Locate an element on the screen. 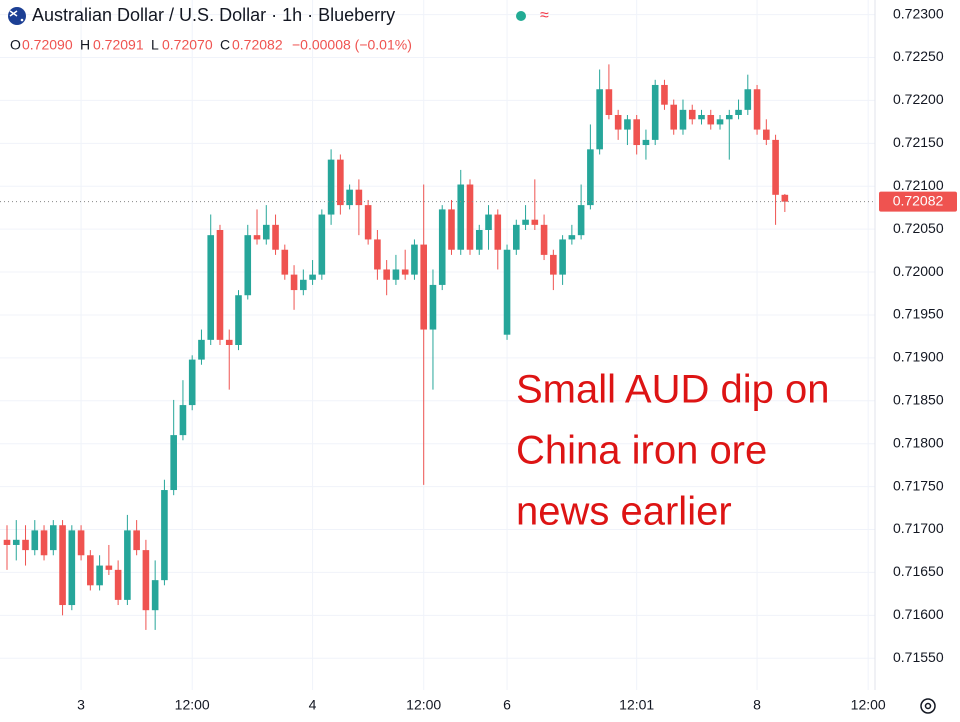 The height and width of the screenshot is (722, 960). last-price-tag is located at coordinates (918, 201).